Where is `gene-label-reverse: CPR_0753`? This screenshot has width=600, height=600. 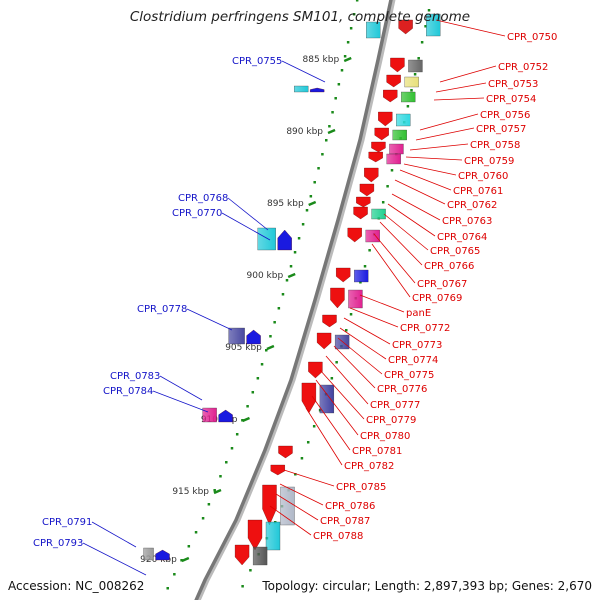
gene-label-reverse: CPR_0753 is located at coordinates (513, 84).